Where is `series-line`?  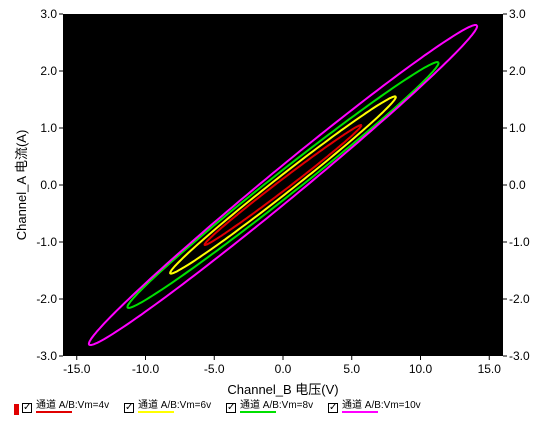 series-line is located at coordinates (283, 185).